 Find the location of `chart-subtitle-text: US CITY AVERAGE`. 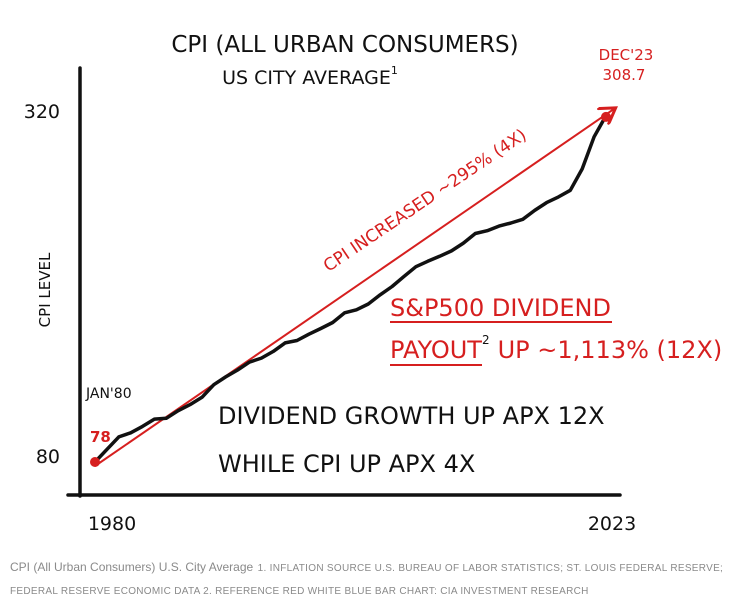

chart-subtitle-text: US CITY AVERAGE is located at coordinates (306, 78).